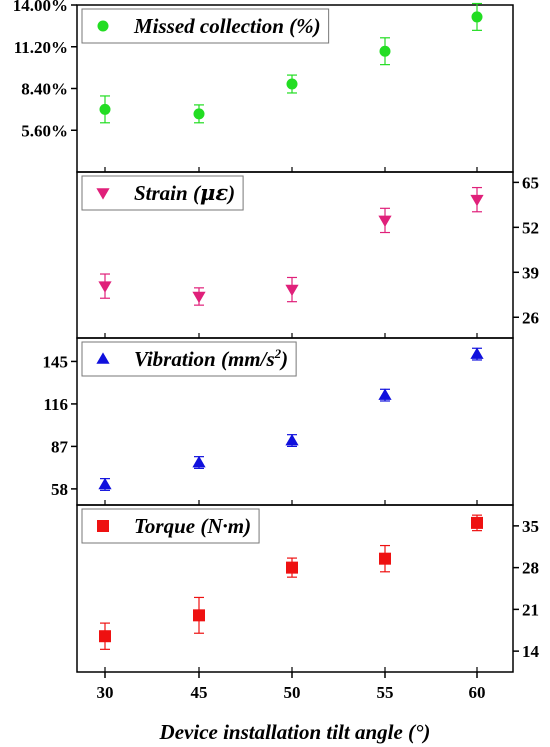  I want to click on x-axis-label: Device installation tilt angle (°), so click(295, 732).